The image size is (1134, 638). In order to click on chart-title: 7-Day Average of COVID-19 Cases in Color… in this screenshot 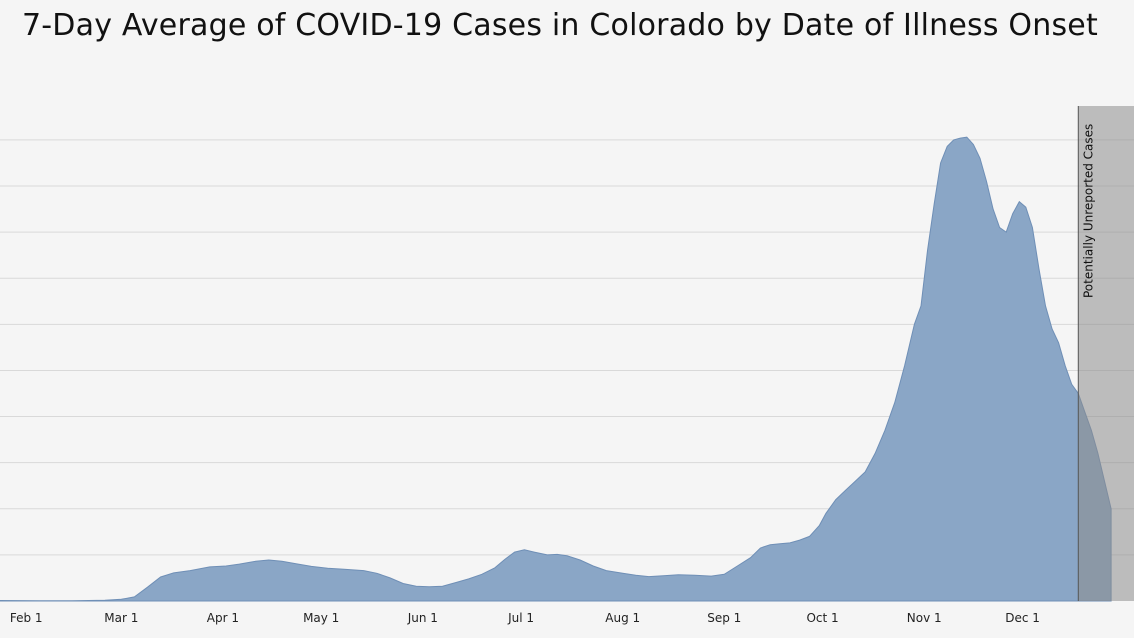, I will do `click(560, 25)`.